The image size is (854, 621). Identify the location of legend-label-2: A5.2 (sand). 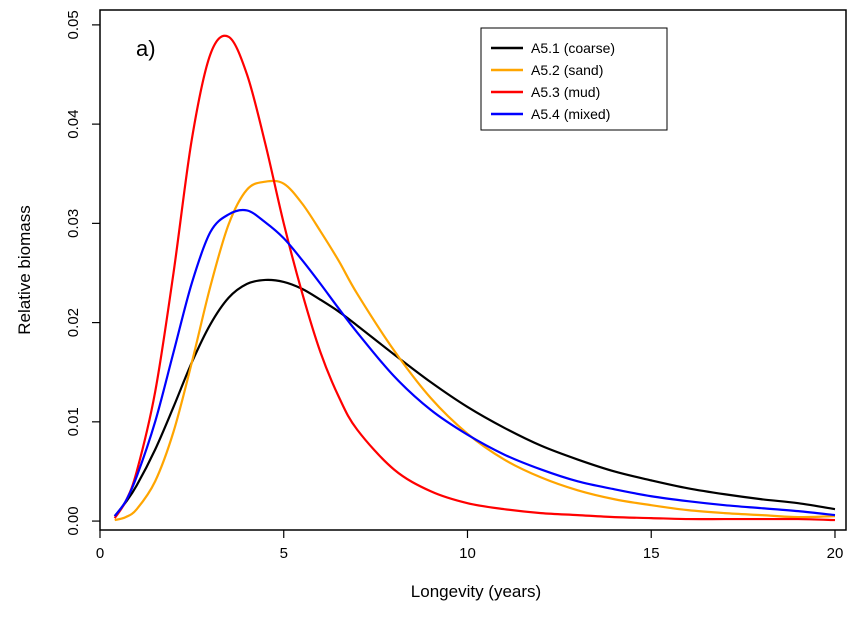
(567, 70).